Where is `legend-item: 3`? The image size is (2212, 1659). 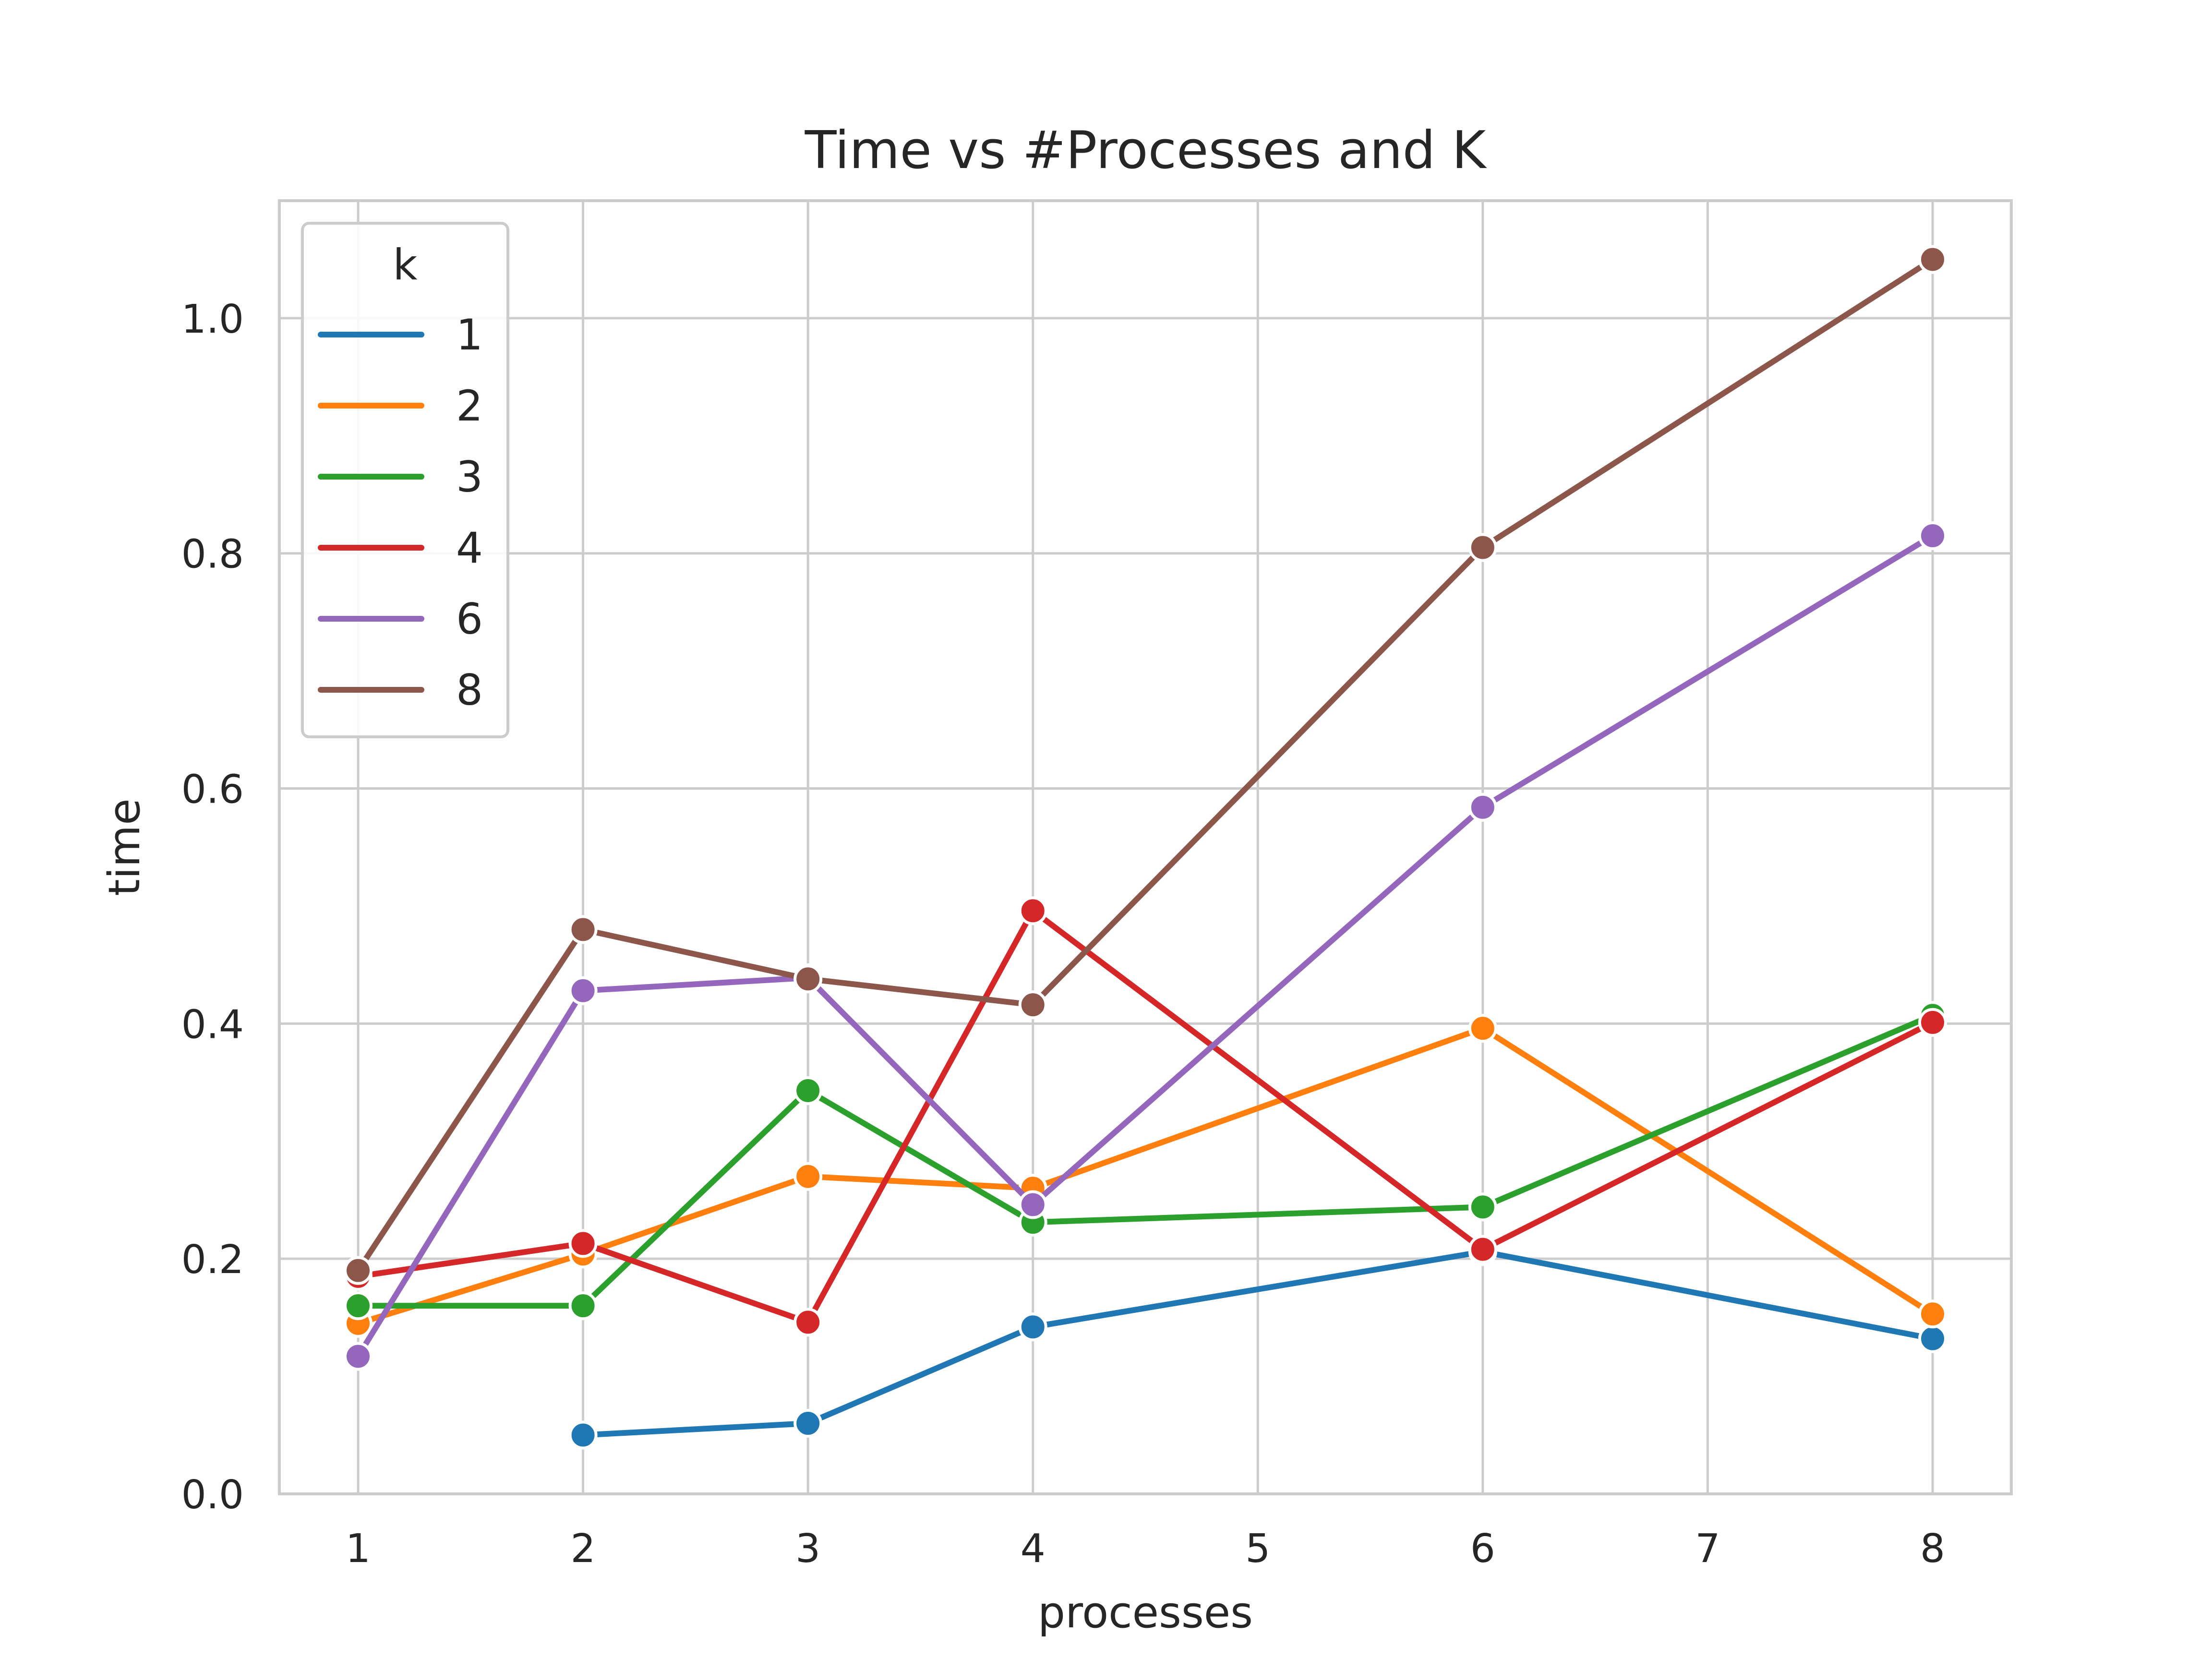 legend-item: 3 is located at coordinates (400, 477).